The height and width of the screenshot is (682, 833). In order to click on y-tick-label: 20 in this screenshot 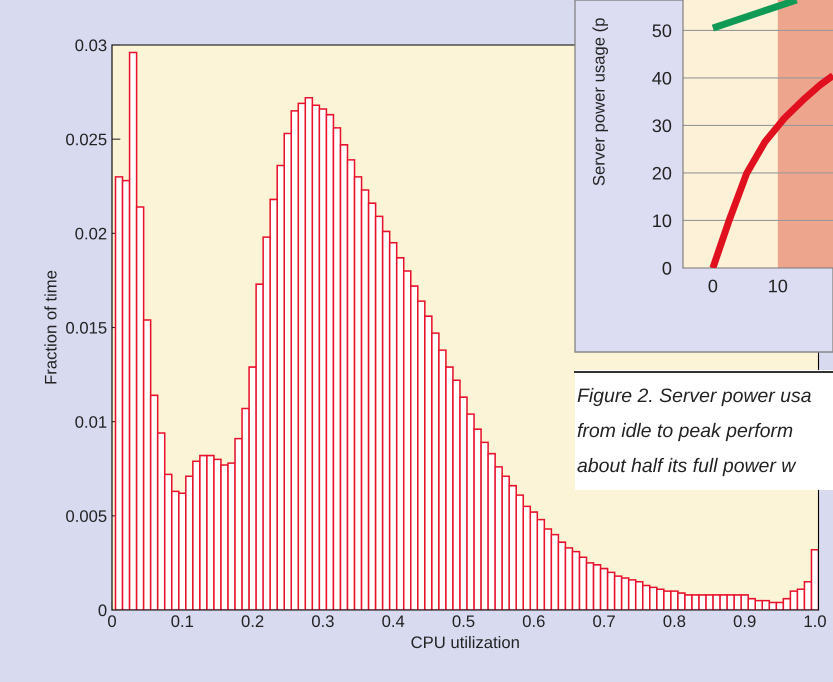, I will do `click(662, 173)`.